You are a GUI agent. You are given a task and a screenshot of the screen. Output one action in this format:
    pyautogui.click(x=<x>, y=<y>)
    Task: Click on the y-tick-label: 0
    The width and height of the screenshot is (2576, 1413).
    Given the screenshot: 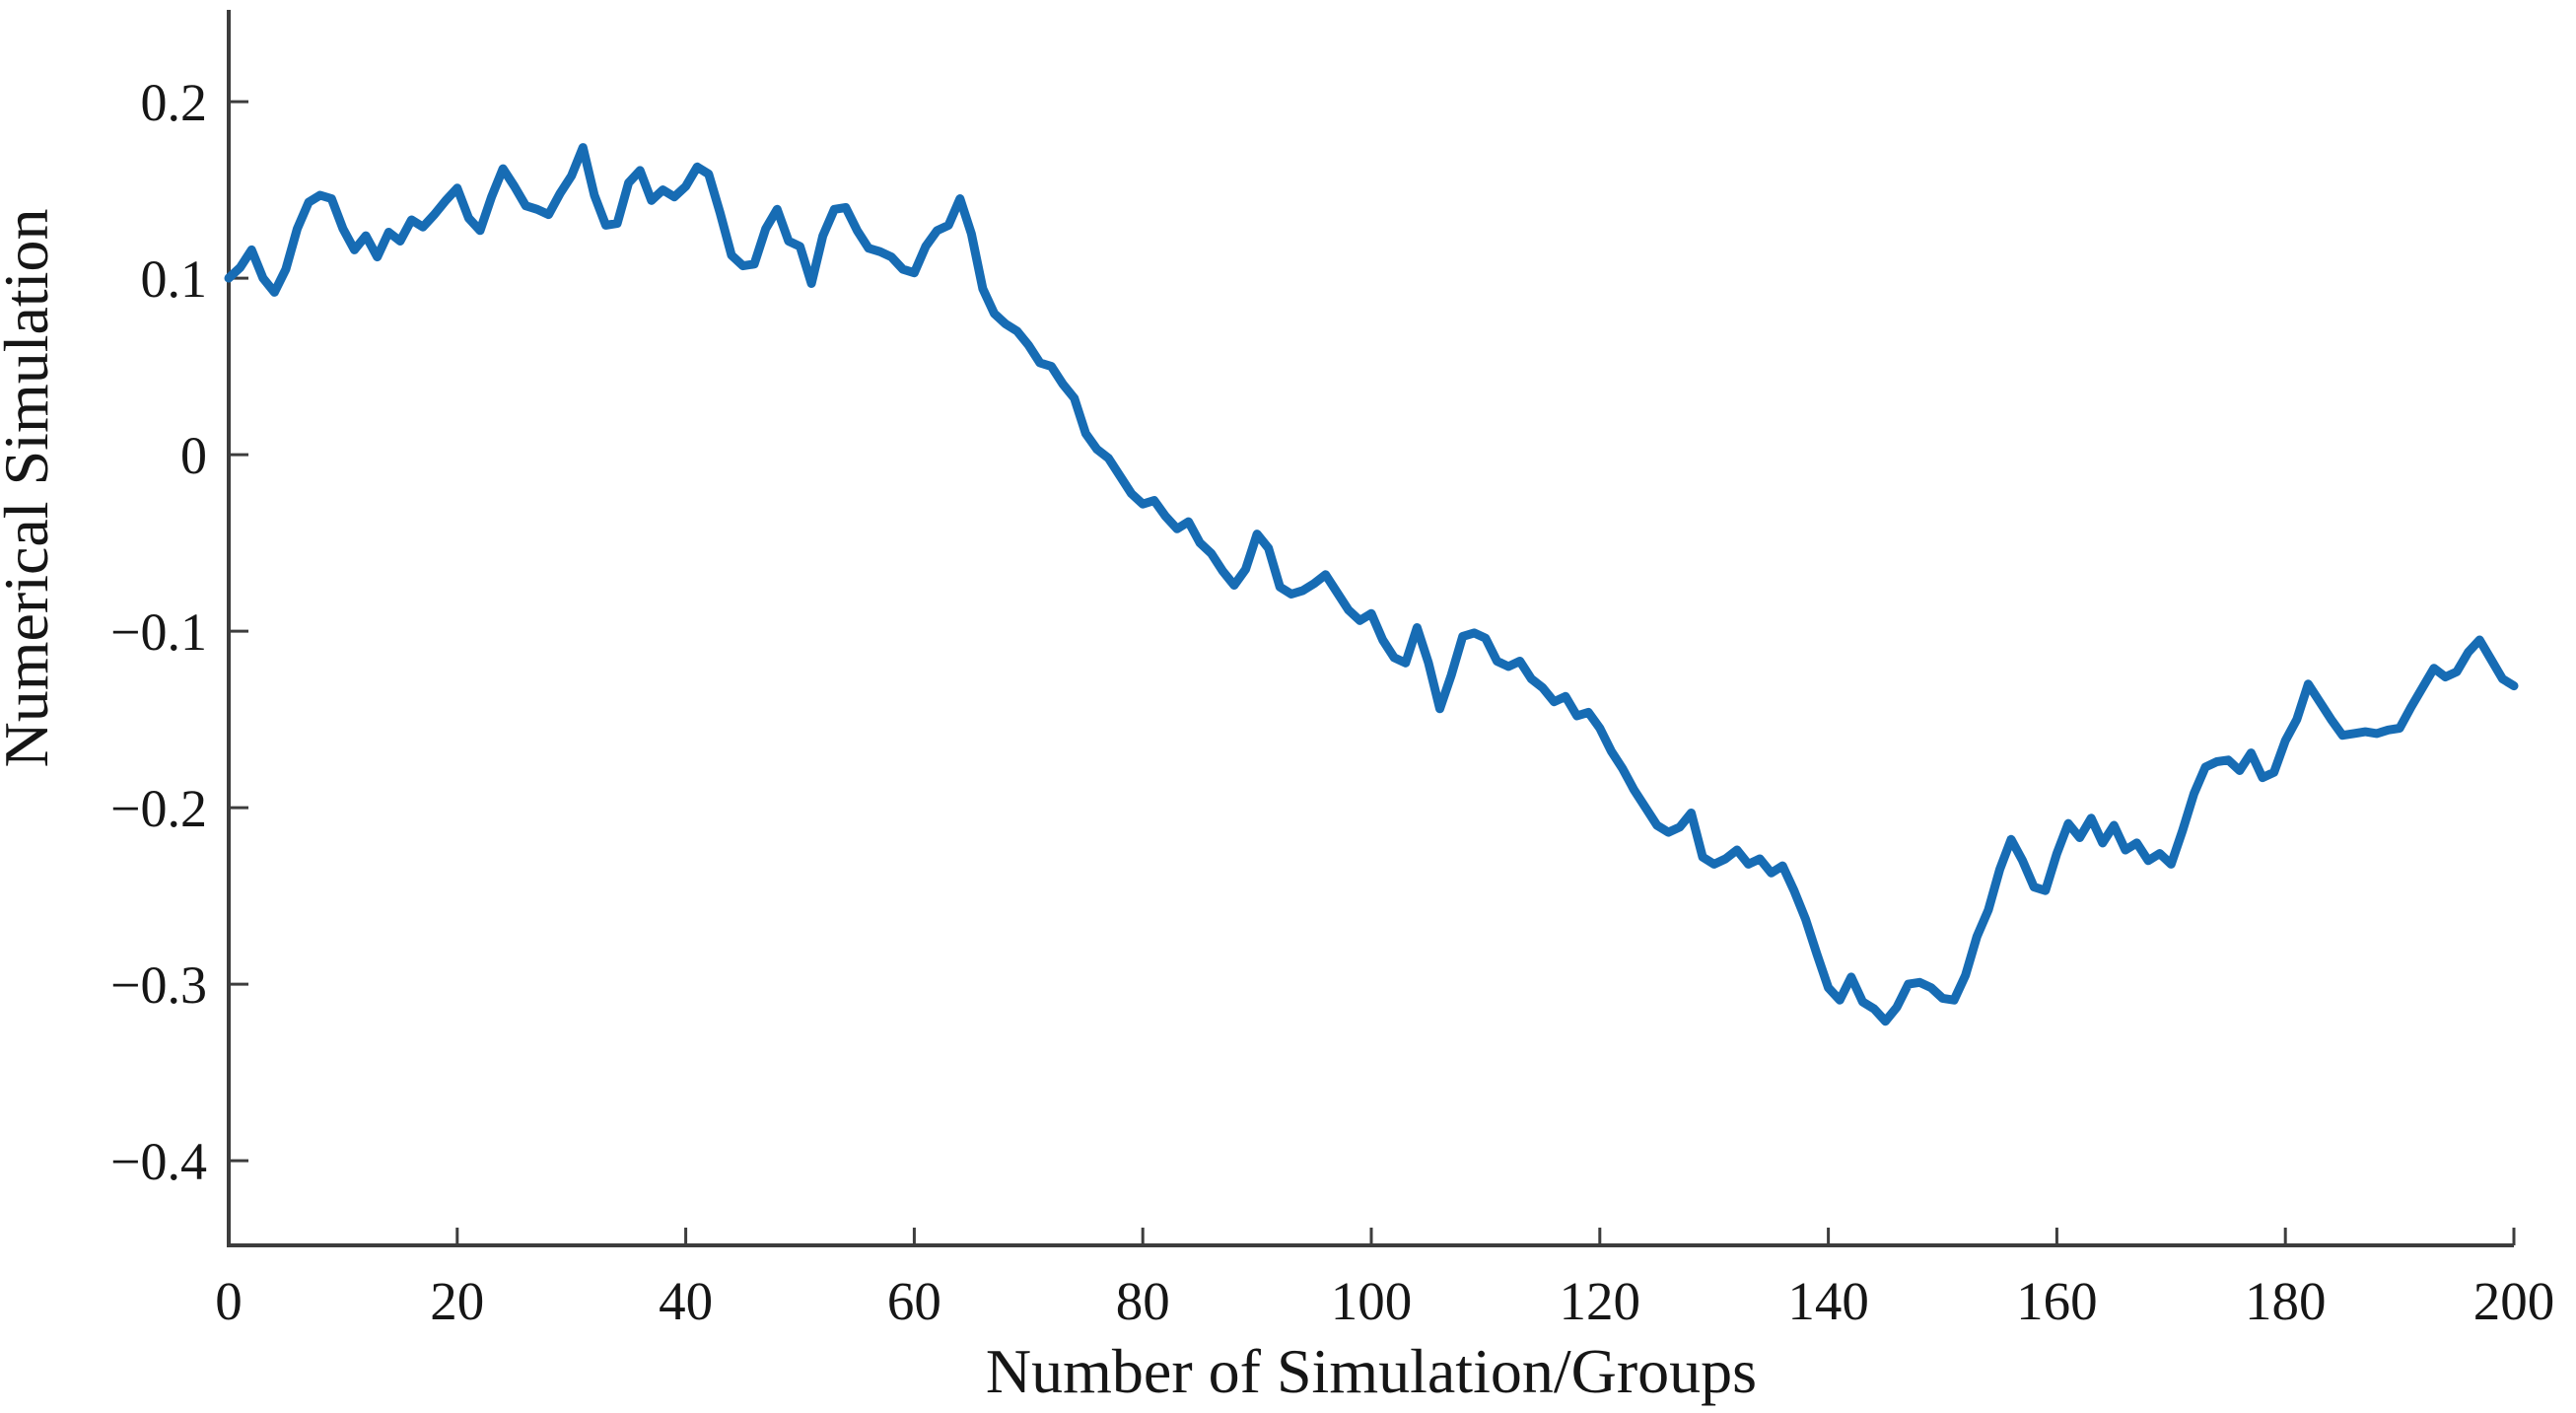 What is the action you would take?
    pyautogui.click(x=194, y=455)
    